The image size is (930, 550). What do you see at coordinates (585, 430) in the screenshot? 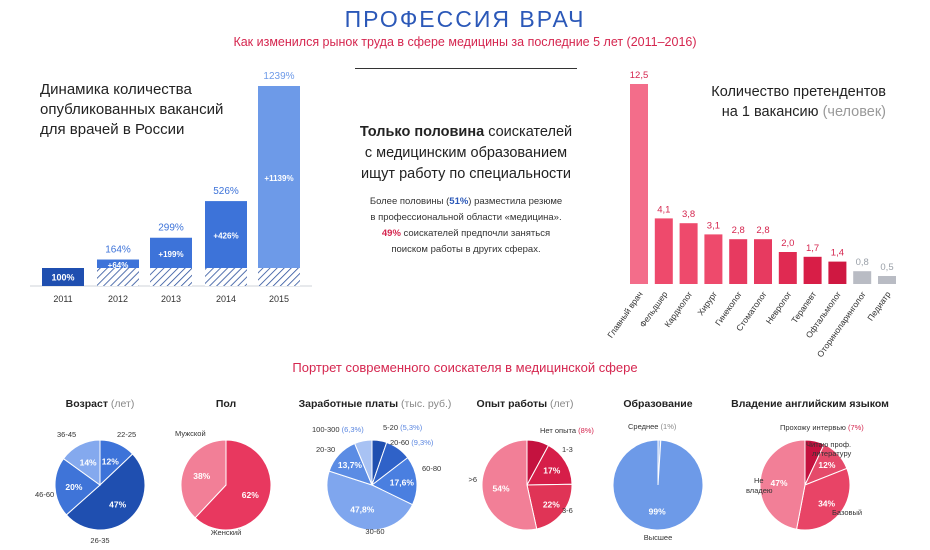
I see `pie-category-percent: (8%)` at bounding box center [585, 430].